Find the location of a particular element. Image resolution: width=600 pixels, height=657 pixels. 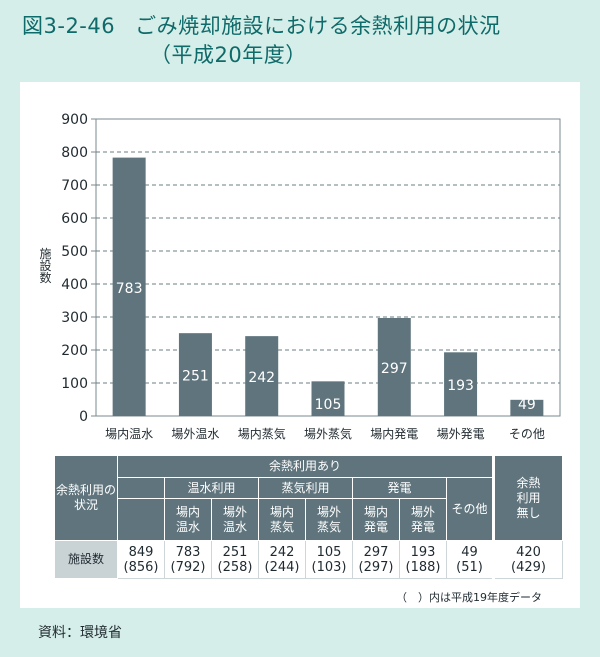

bar-value-label: 49 is located at coordinates (527, 405).